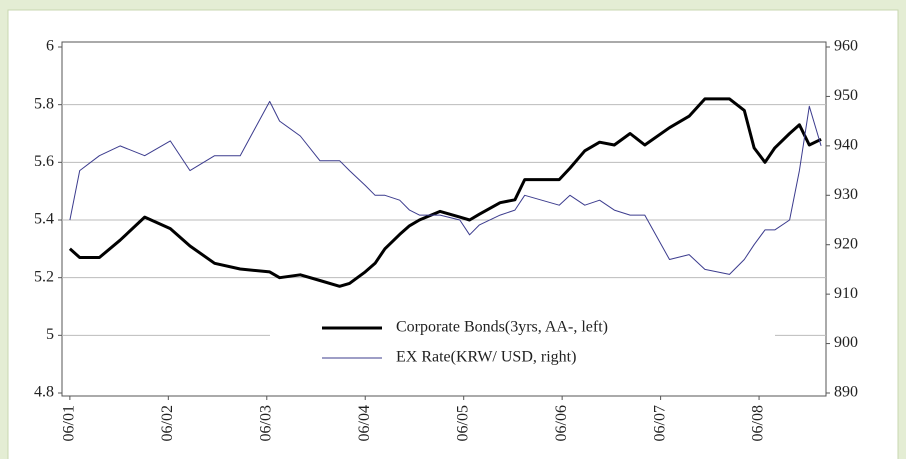  What do you see at coordinates (364, 423) in the screenshot?
I see `x-tick-label: 06/04` at bounding box center [364, 423].